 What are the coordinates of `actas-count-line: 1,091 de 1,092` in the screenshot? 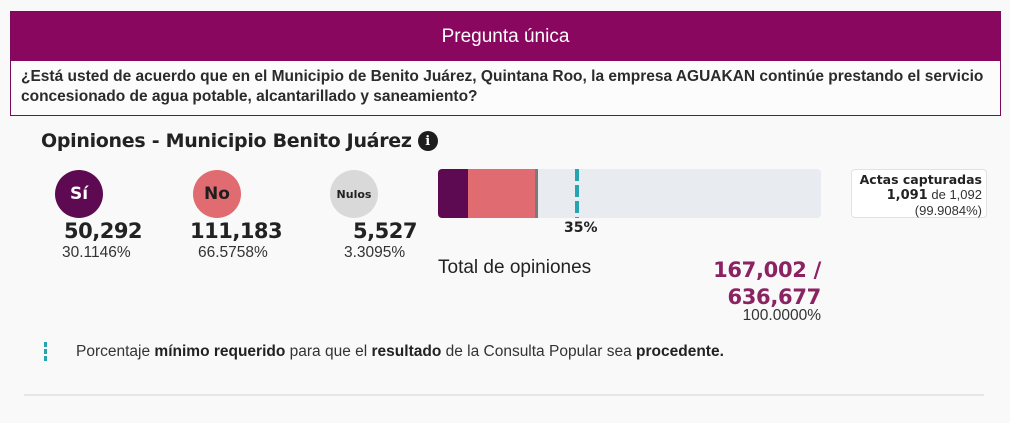 It's located at (919, 195).